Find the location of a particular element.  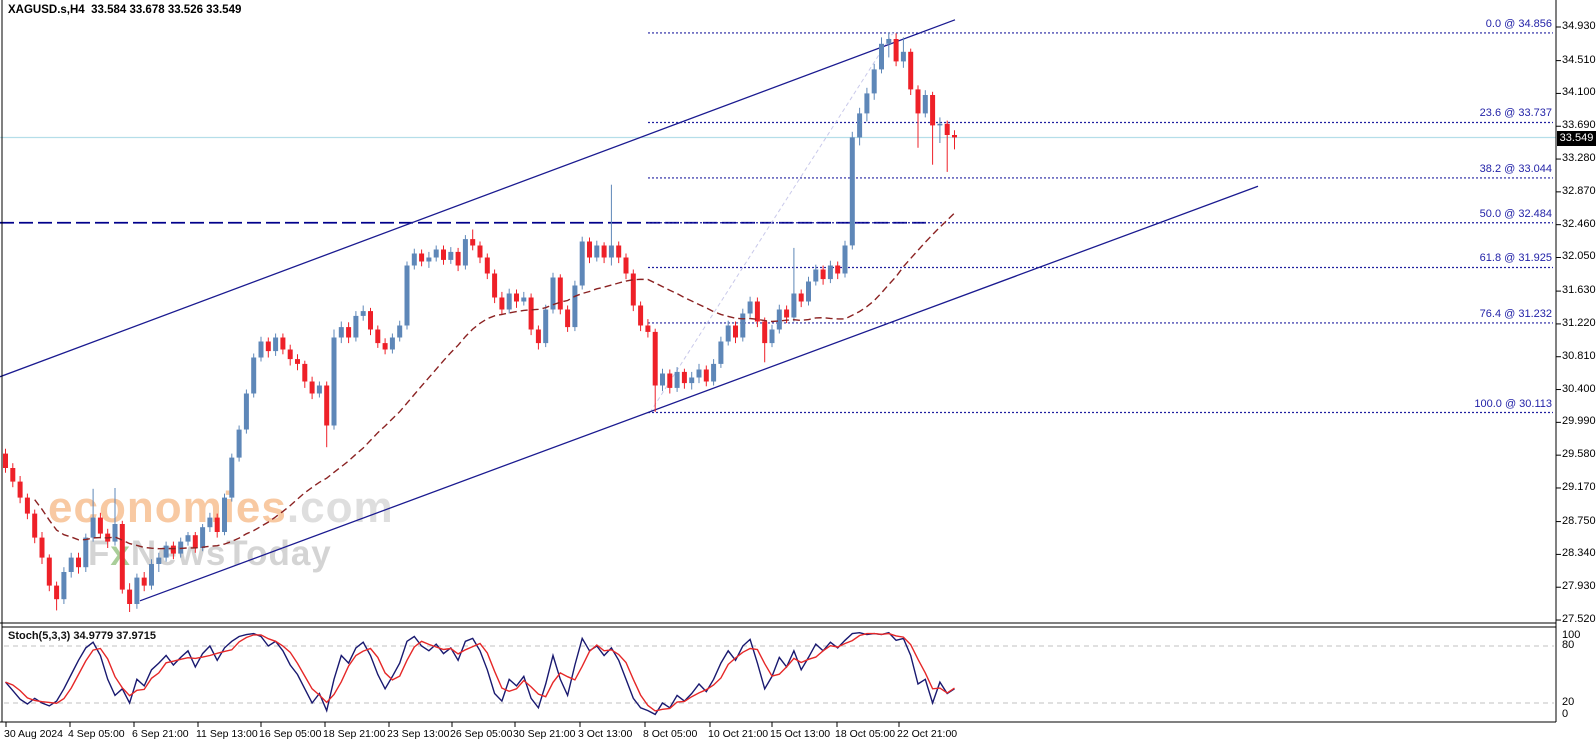

chart-title: XAGUSD.s,H4 33.584 33.678 33.526 33.549 is located at coordinates (125, 10).